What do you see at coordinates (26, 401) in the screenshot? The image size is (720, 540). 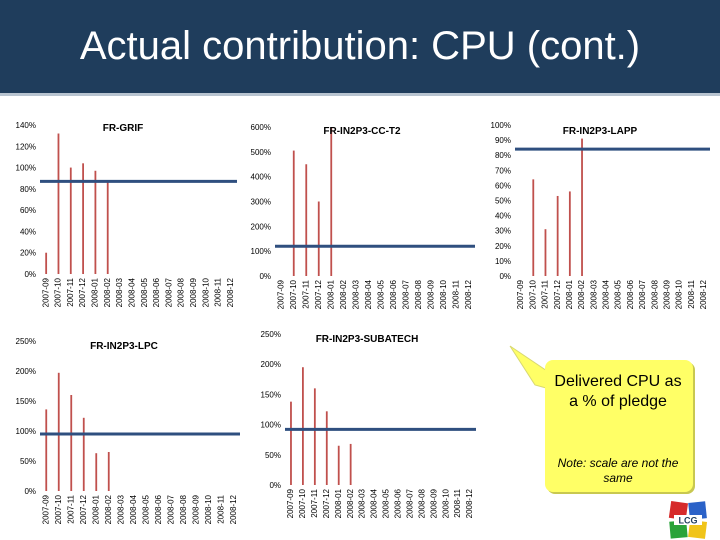 I see `ytick-label: 150%` at bounding box center [26, 401].